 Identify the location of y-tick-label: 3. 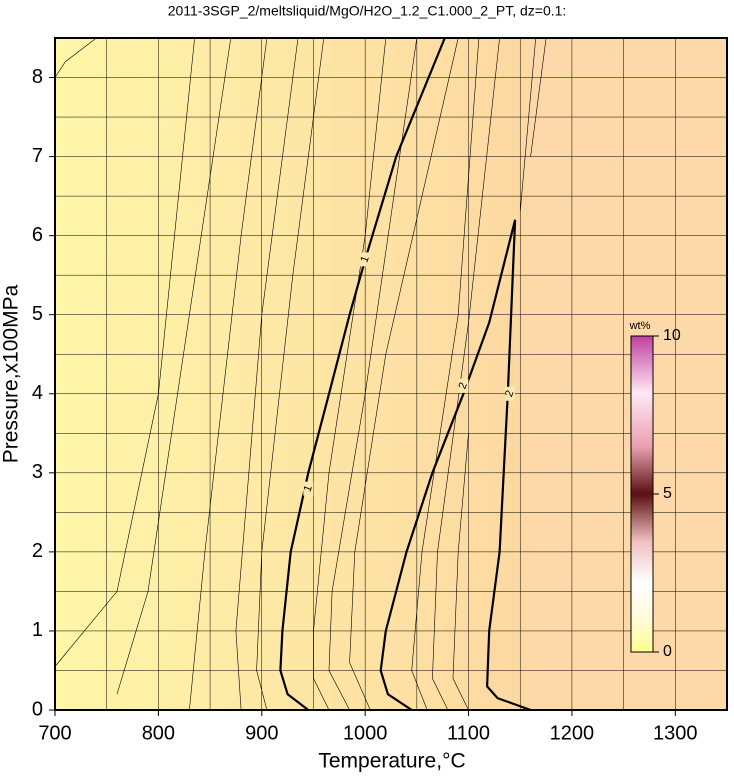
(37, 472).